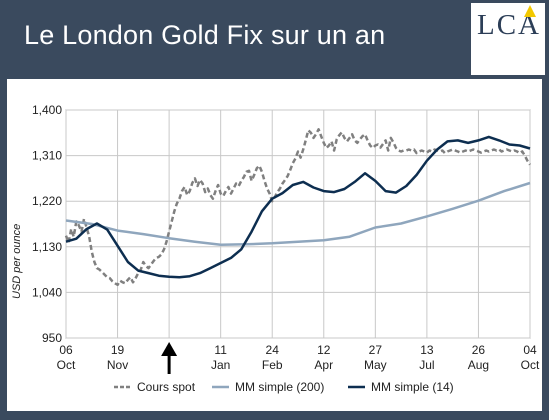 The height and width of the screenshot is (420, 549). Describe the element at coordinates (220, 365) in the screenshot. I see `x-tick-month: Jan` at that location.